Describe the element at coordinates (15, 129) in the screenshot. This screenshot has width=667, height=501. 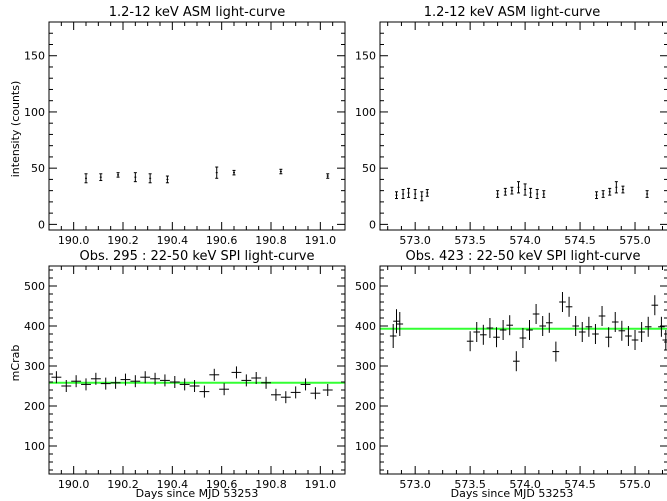
I see `y-axis-label: intensity (counts)` at that location.